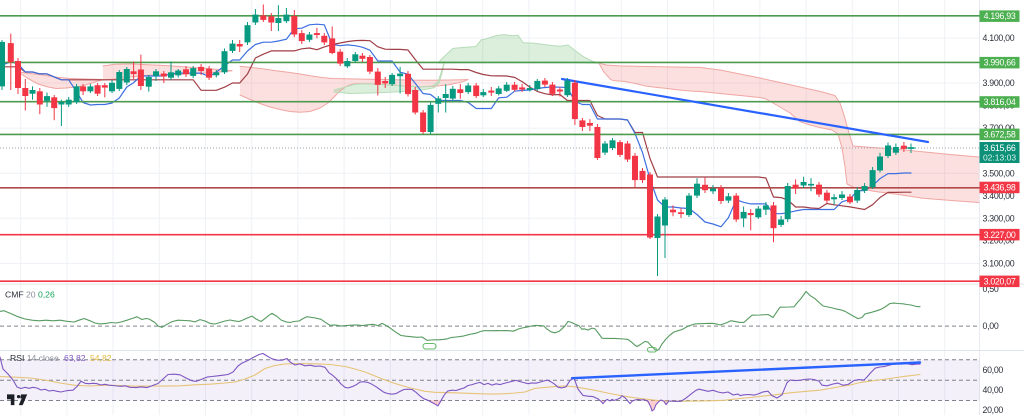  I want to click on svg-text: 3.500,00, so click(999, 173).